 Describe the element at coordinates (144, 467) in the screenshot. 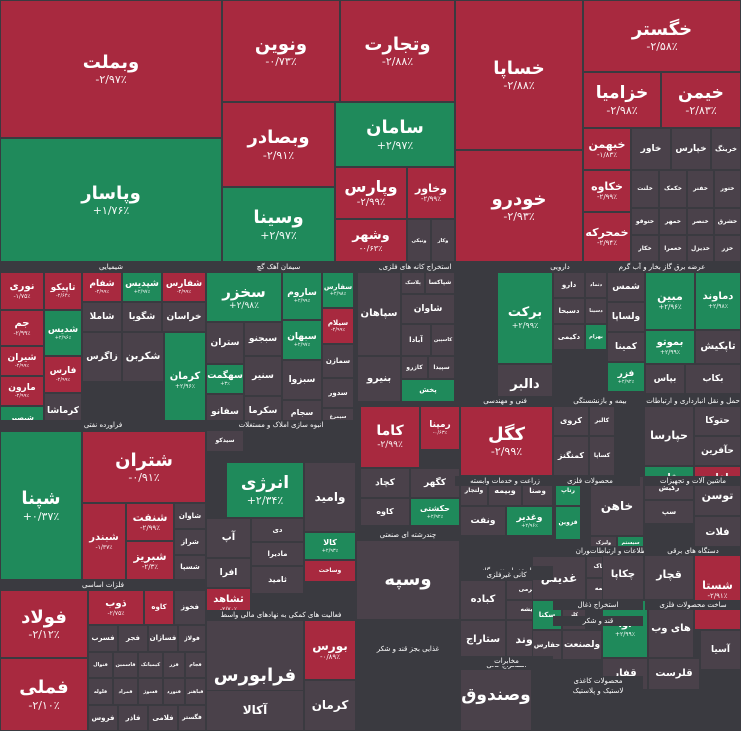

I see `tile-39: شتران -۰/۹۱٪` at that location.